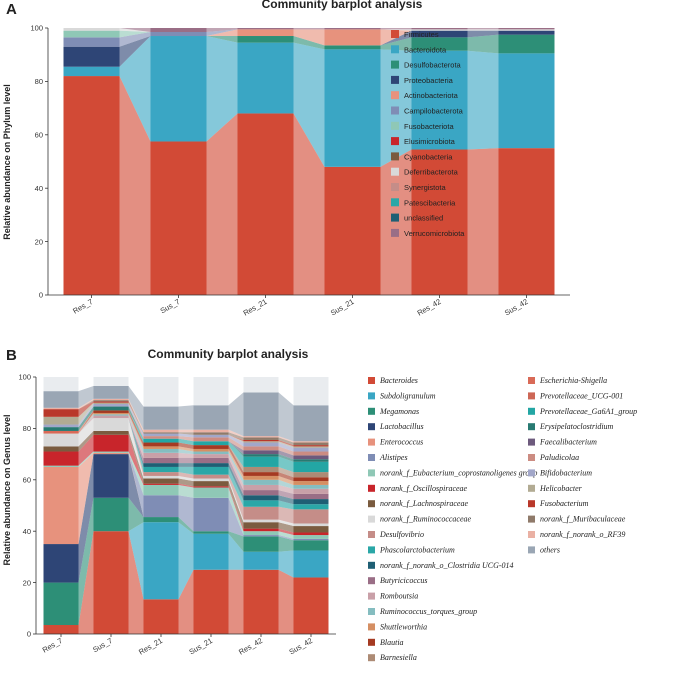  I want to click on legend-label: norank_f_Oscillospiraceae, so click(424, 488).